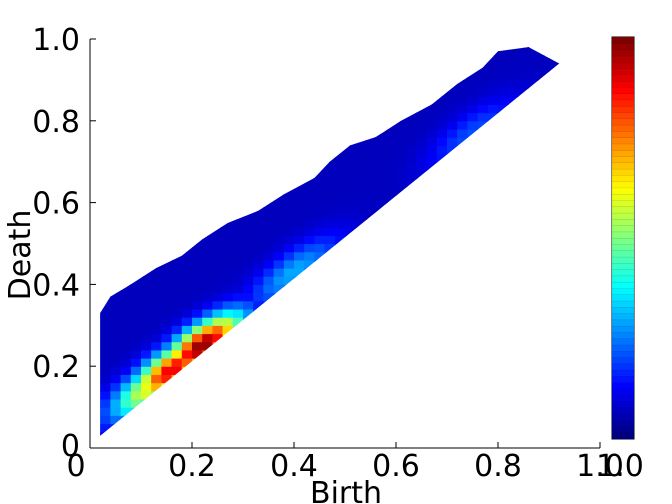 Image resolution: width=672 pixels, height=504 pixels. Describe the element at coordinates (75, 466) in the screenshot. I see `x-tick-label: 0` at that location.